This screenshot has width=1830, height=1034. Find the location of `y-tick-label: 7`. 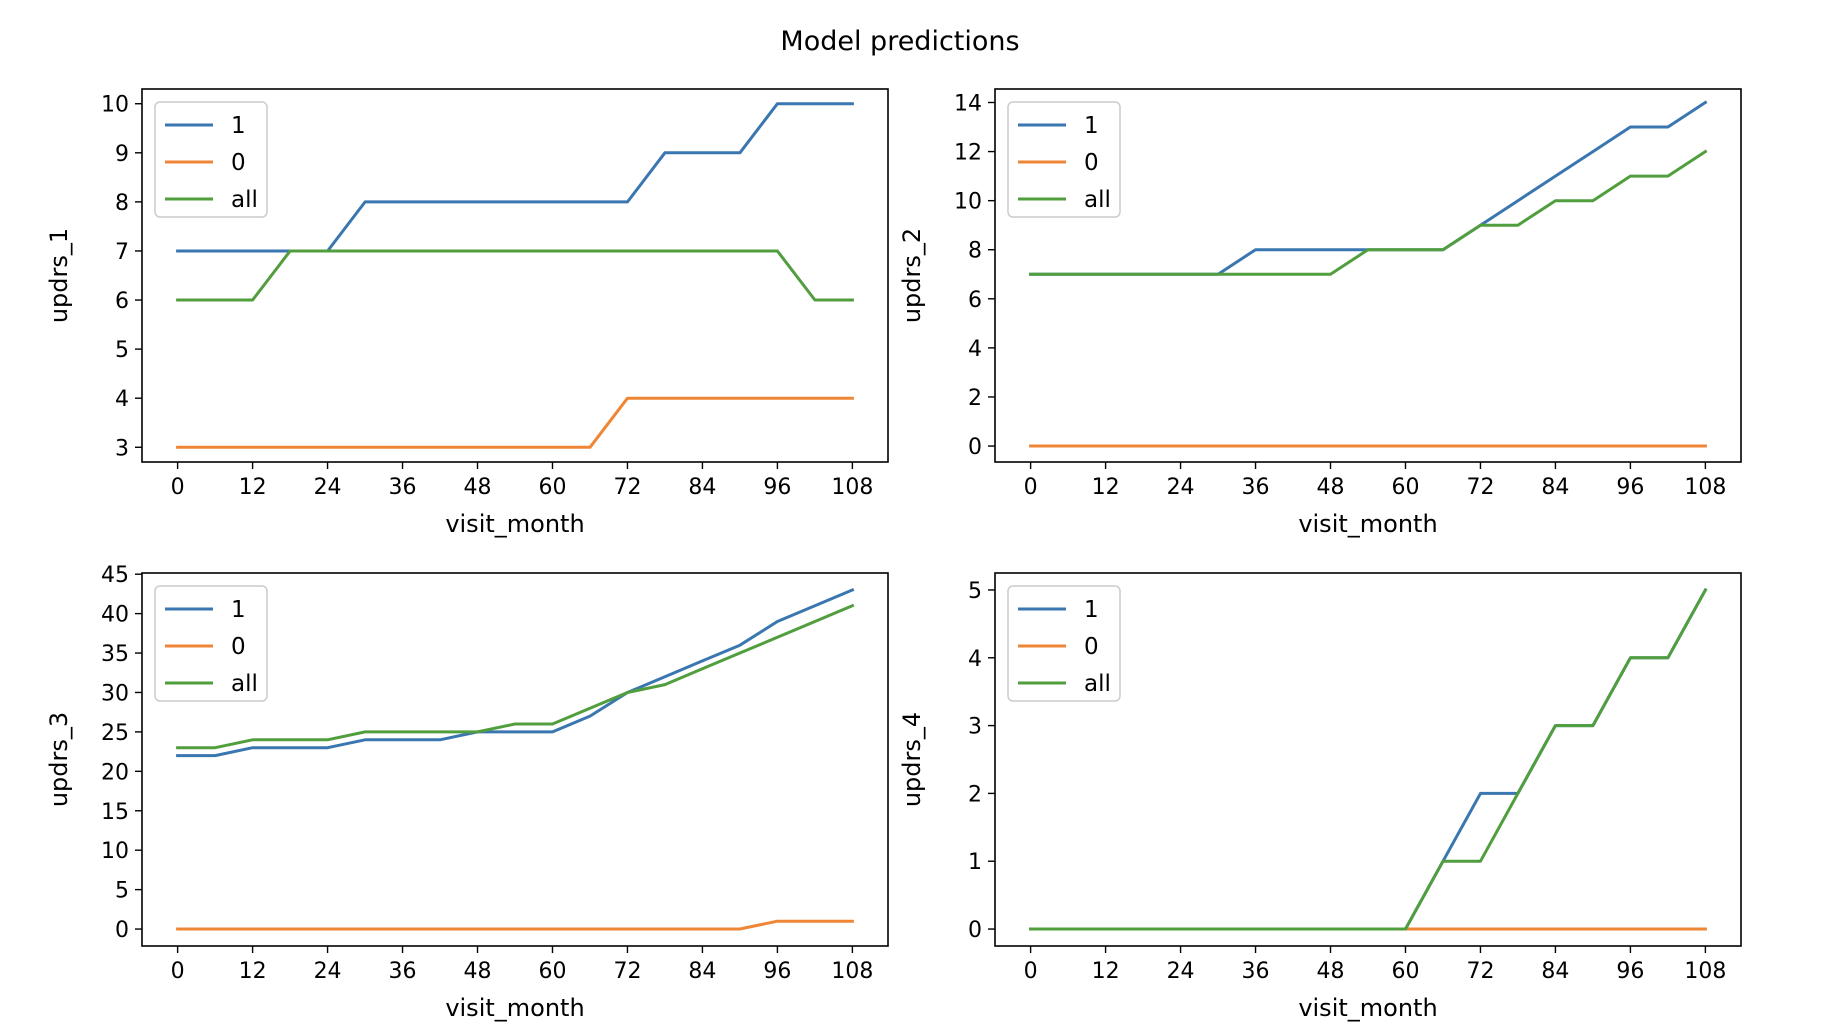

y-tick-label: 7 is located at coordinates (122, 252).